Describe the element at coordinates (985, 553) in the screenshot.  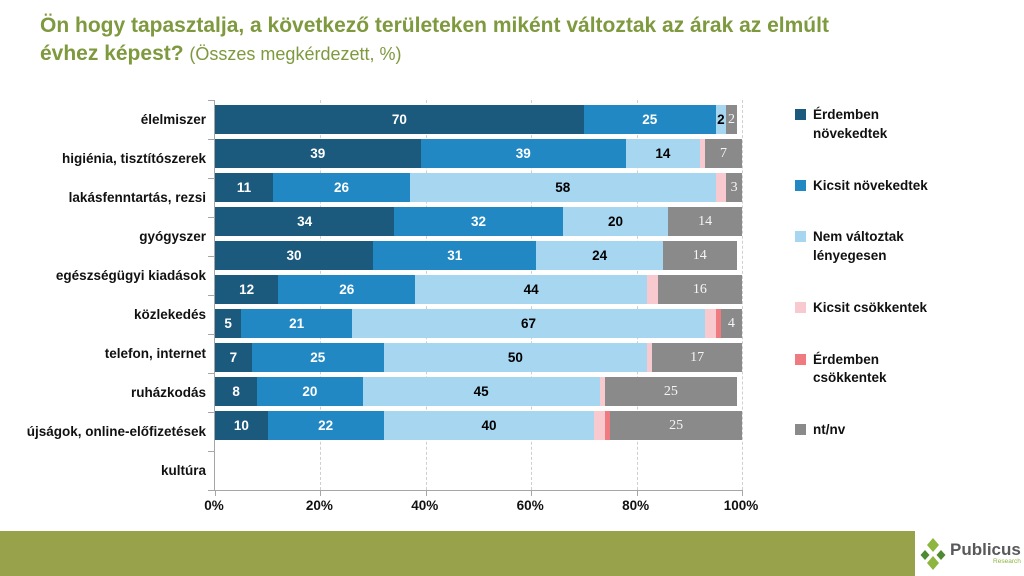
I see `logo-text-wrap: Publicus Research` at that location.